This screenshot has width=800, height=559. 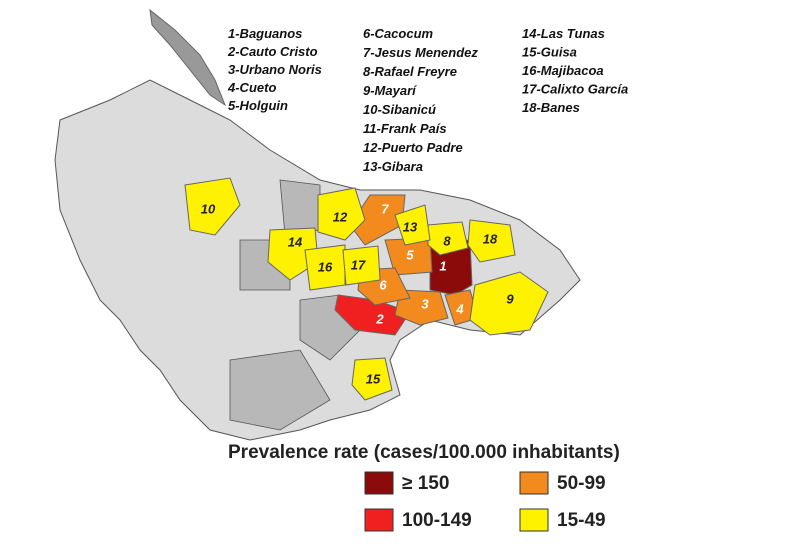 What do you see at coordinates (581, 483) in the screenshot?
I see `legend-label: 50-99` at bounding box center [581, 483].